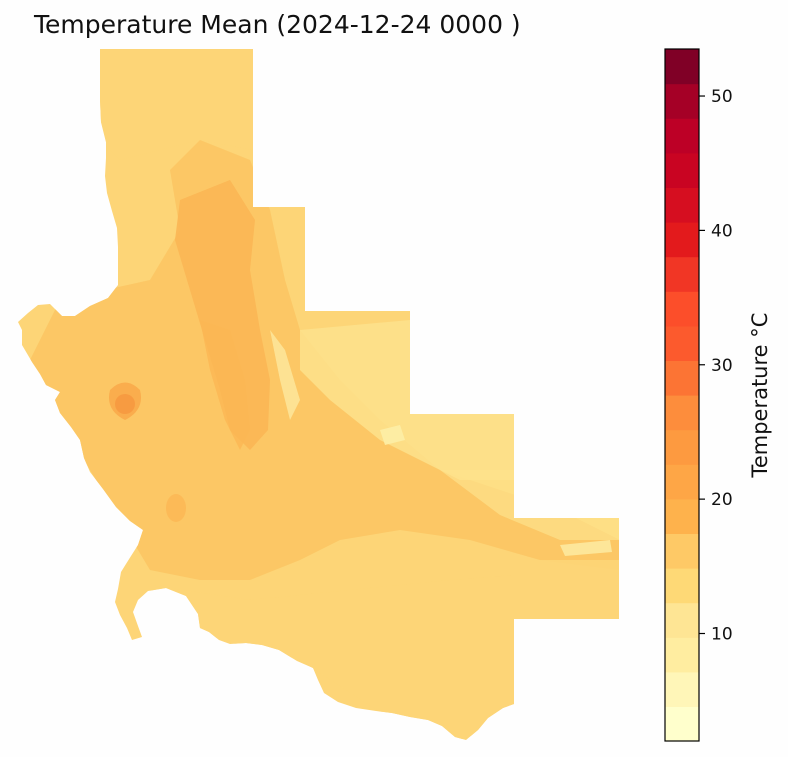 The image size is (788, 757). I want to click on colorbar-tick-label: 30, so click(722, 366).